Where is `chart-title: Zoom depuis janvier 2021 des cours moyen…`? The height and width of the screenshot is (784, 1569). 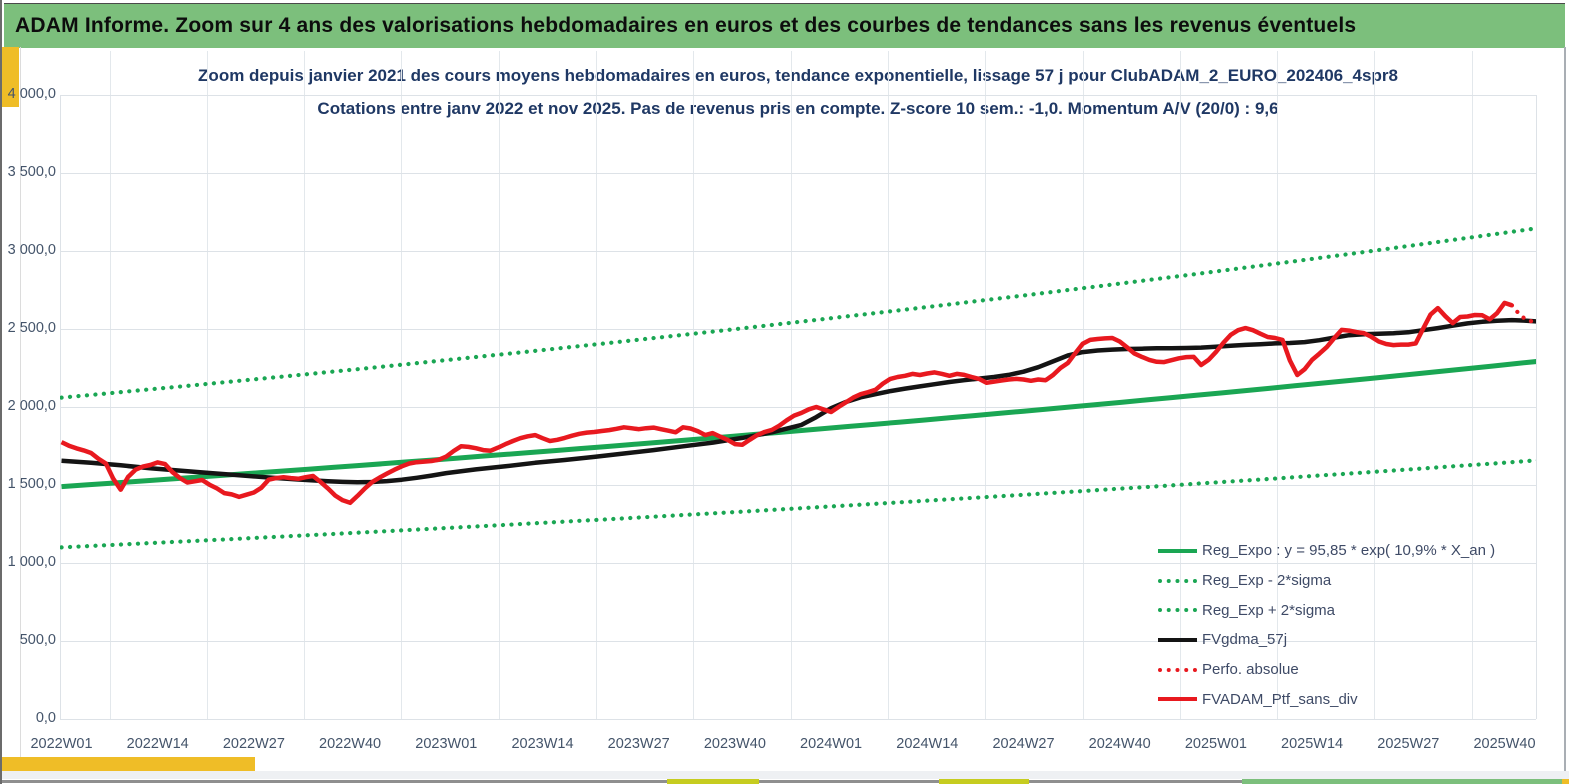 chart-title: Zoom depuis janvier 2021 des cours moyen… is located at coordinates (798, 75).